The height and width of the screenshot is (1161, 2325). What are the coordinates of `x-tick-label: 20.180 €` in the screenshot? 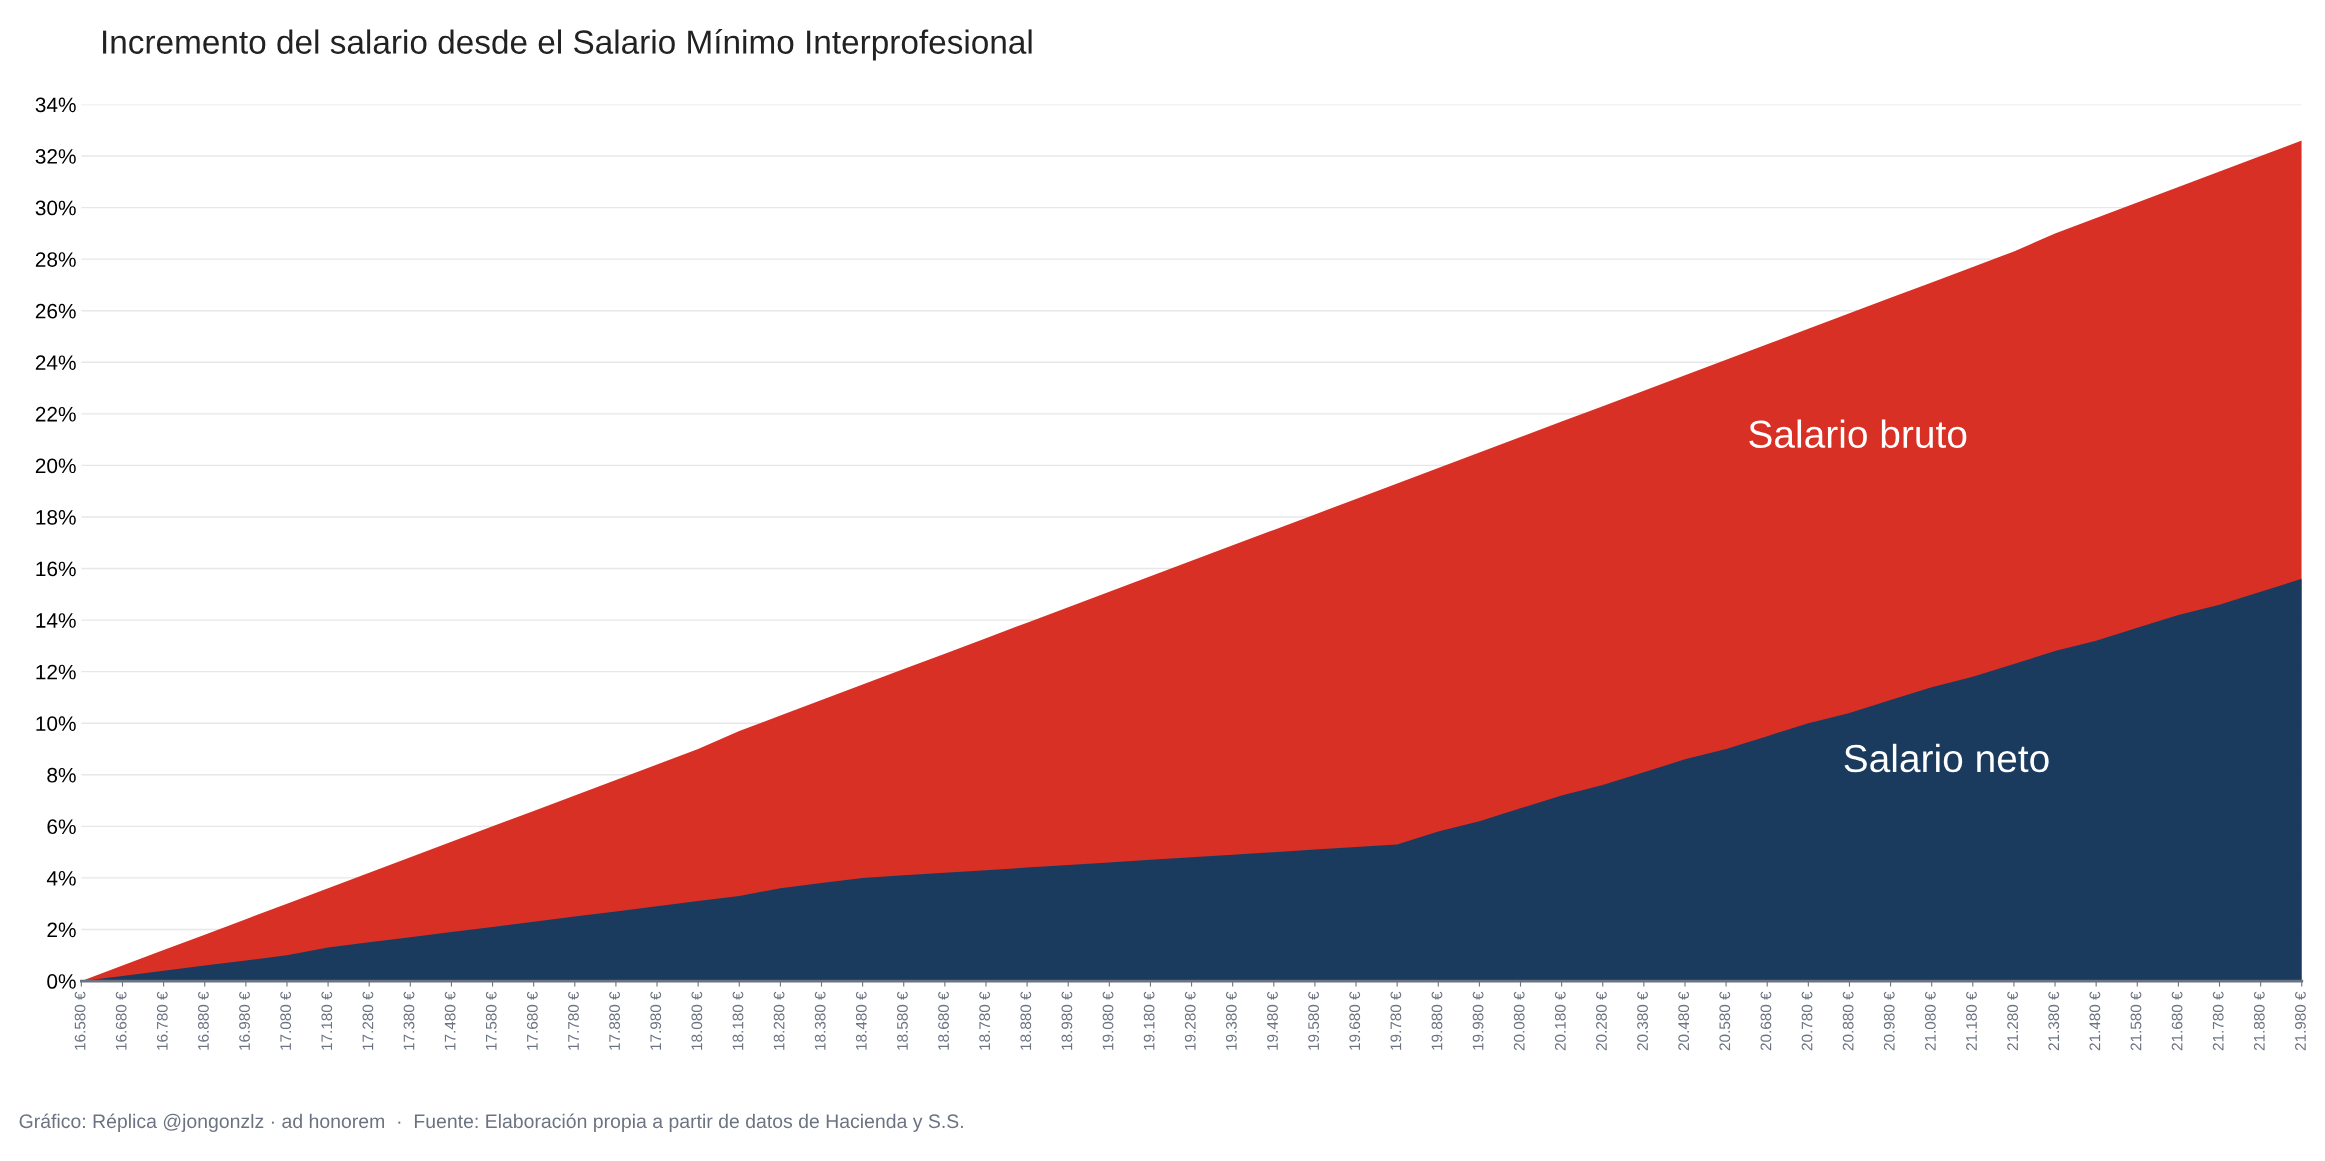 It's located at (1560, 1021).